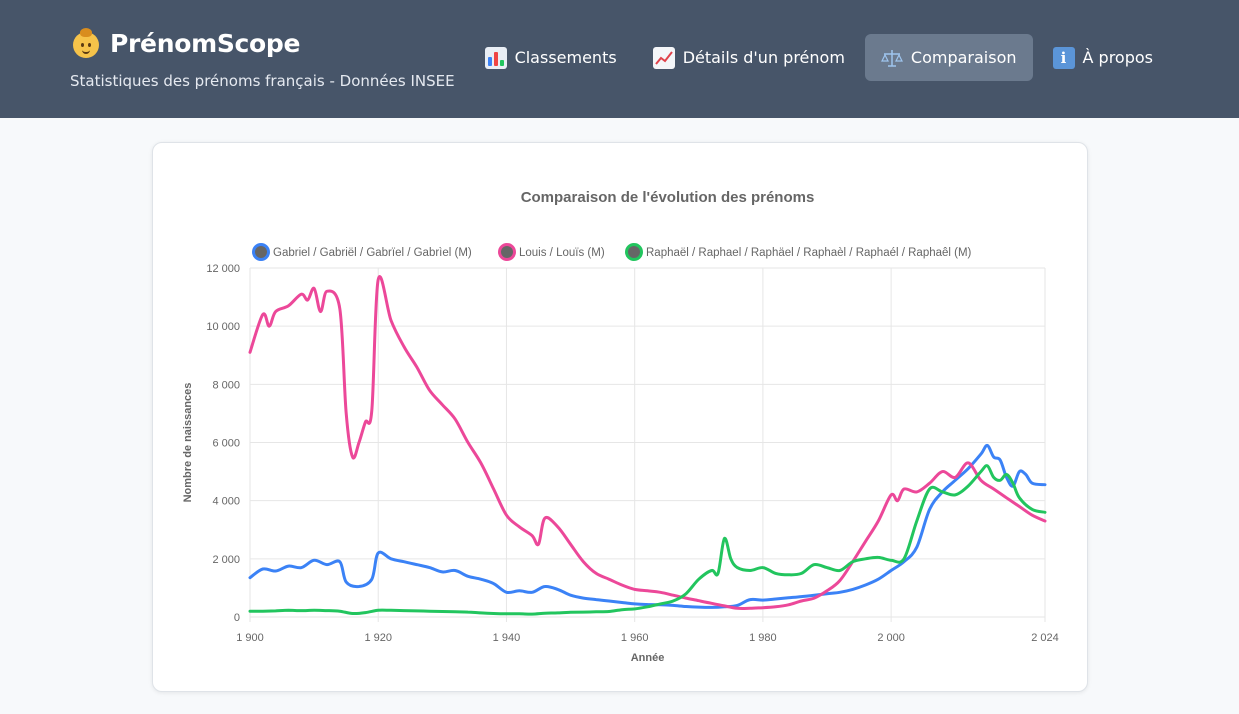  Describe the element at coordinates (668, 197) in the screenshot. I see `chart-title: Comparaison de l'évolution des prénoms` at that location.